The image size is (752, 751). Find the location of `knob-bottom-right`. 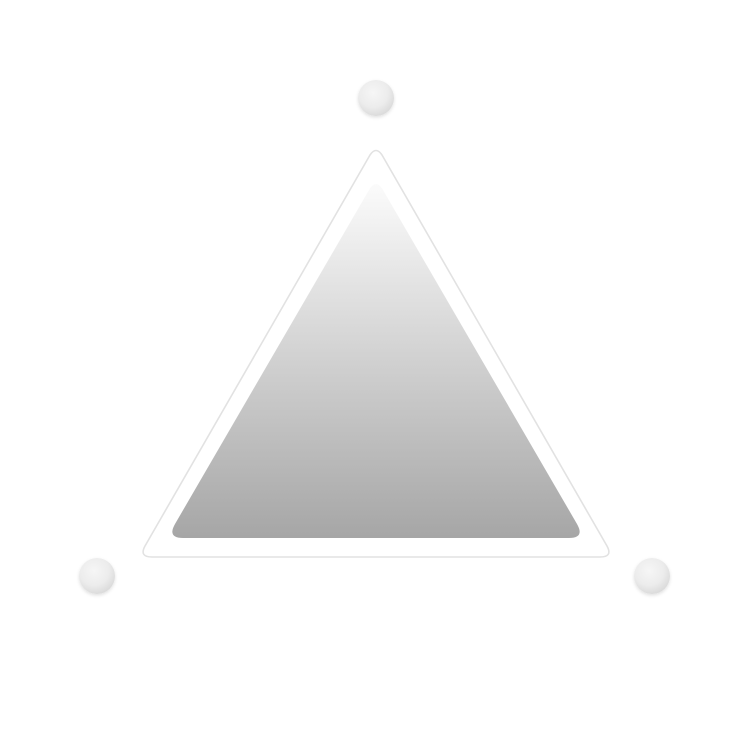

knob-bottom-right is located at coordinates (652, 576).